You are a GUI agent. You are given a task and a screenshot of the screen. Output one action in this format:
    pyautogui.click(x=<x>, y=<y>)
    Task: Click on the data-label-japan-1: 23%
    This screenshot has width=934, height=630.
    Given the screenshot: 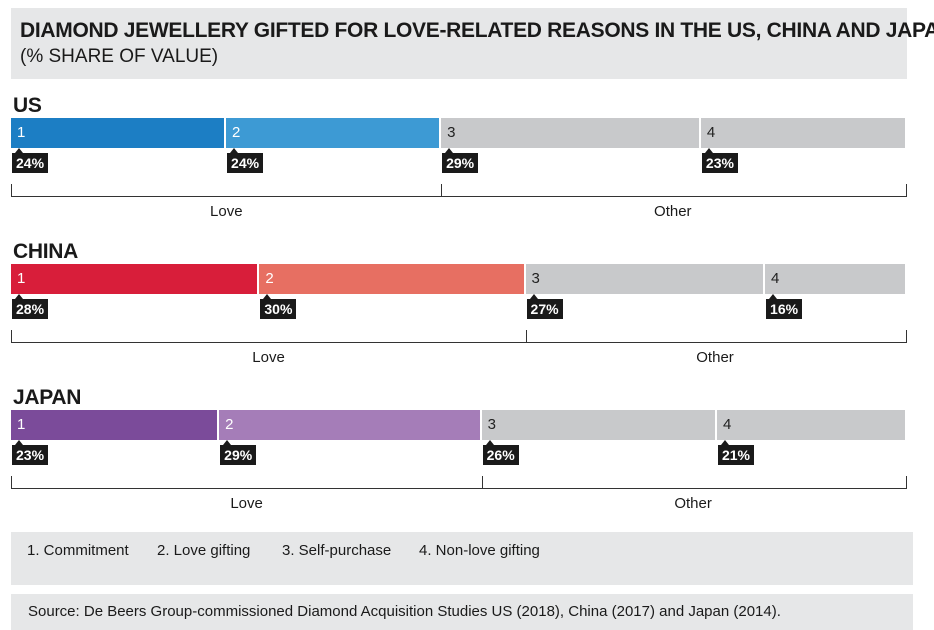 What is the action you would take?
    pyautogui.click(x=30, y=452)
    